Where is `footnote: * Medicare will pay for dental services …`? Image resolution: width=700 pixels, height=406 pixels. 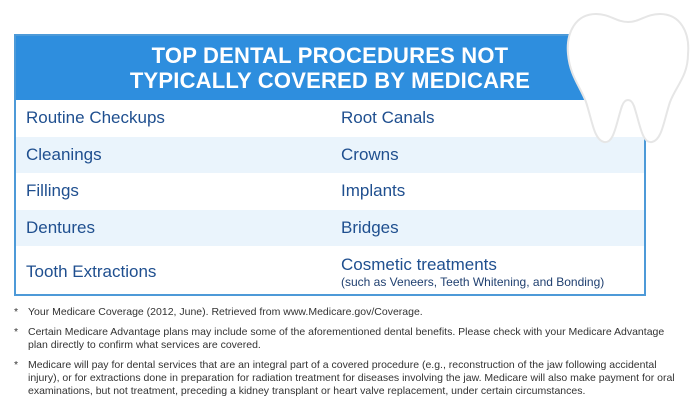 footnote: * Medicare will pay for dental services … is located at coordinates (350, 378).